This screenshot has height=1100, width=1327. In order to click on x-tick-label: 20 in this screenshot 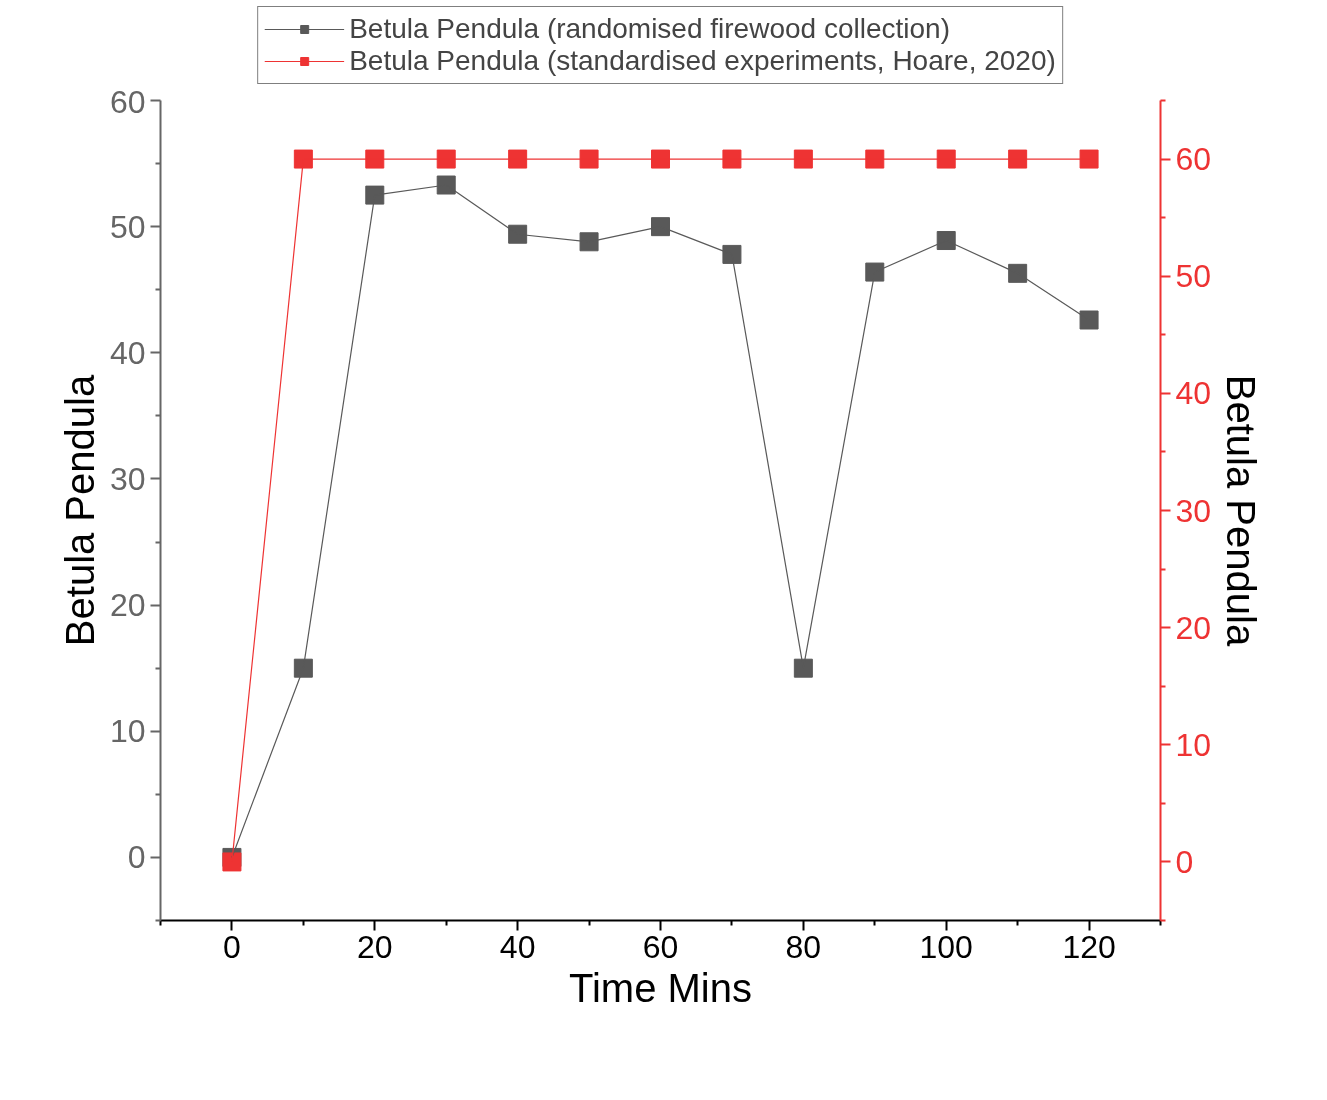, I will do `click(374, 946)`.